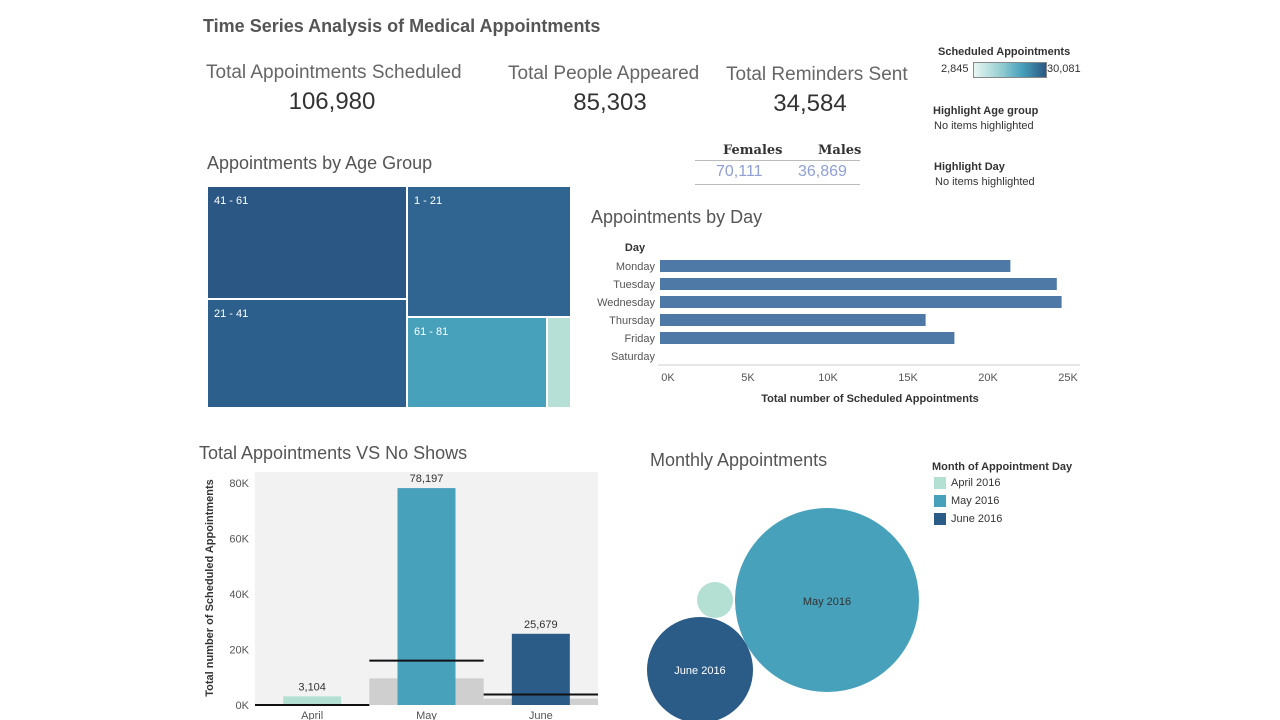 Image resolution: width=1280 pixels, height=720 pixels. I want to click on kpi-reminders-label: Total Reminders Sent, so click(817, 74).